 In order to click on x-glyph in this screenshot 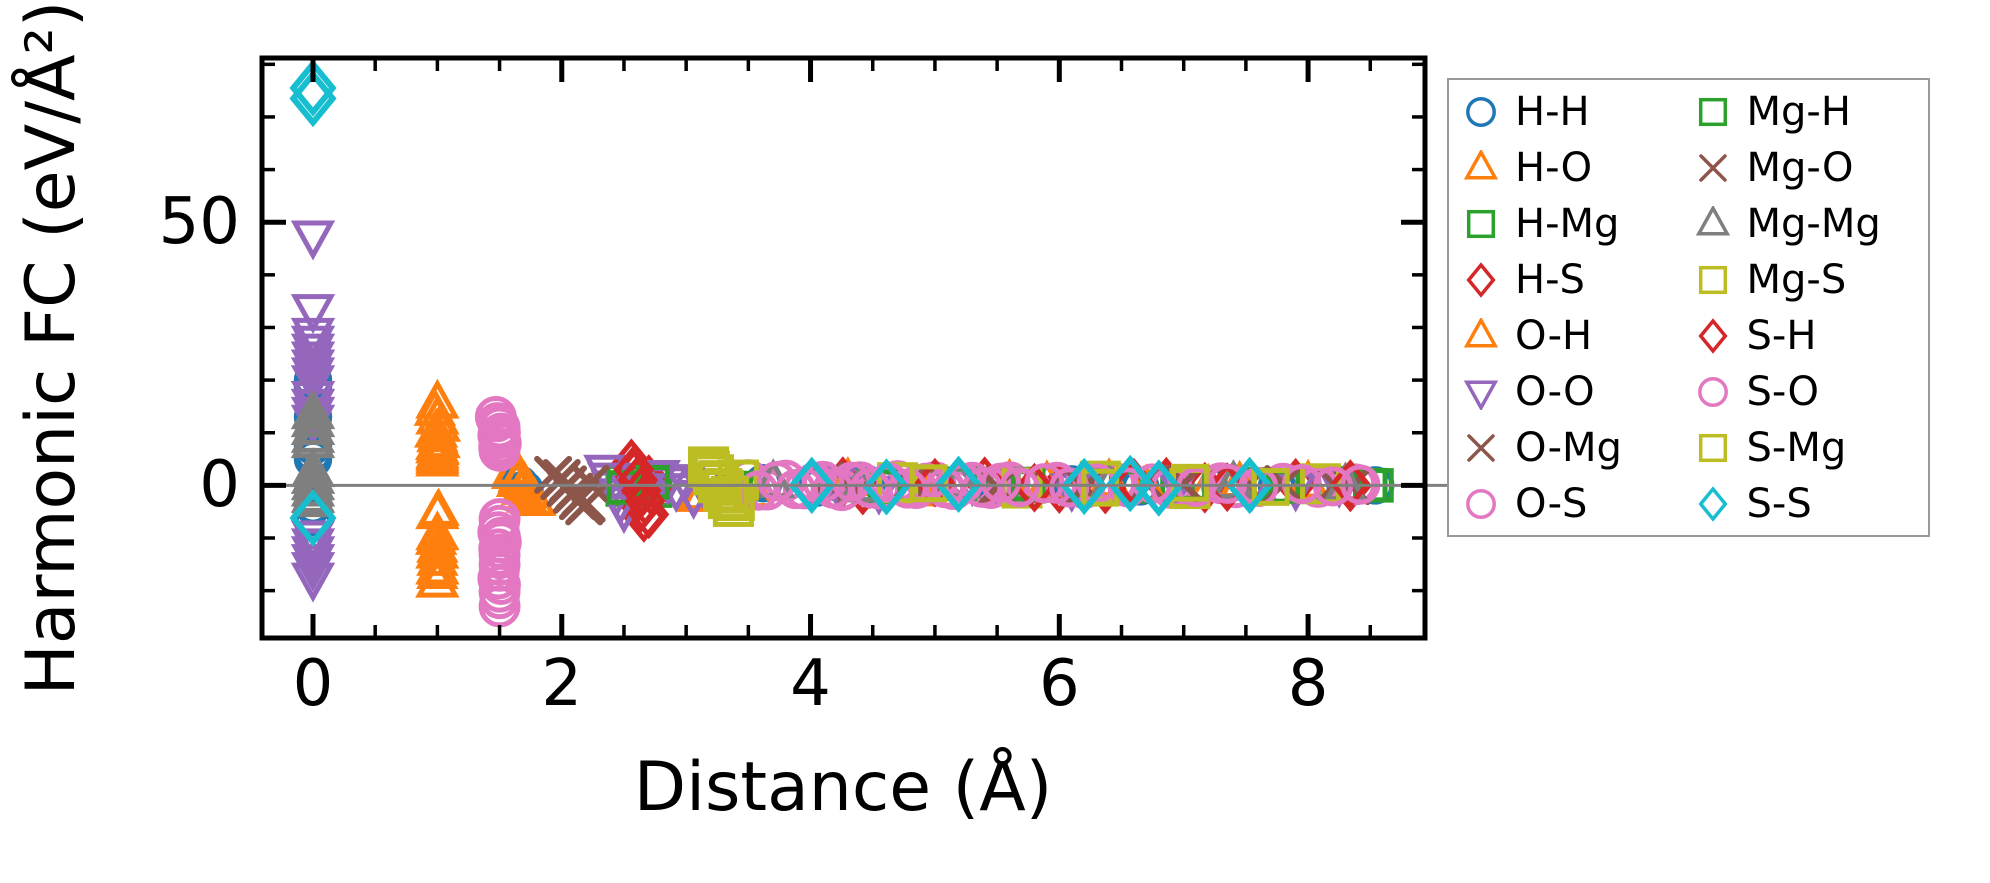, I will do `click(1481, 447)`.